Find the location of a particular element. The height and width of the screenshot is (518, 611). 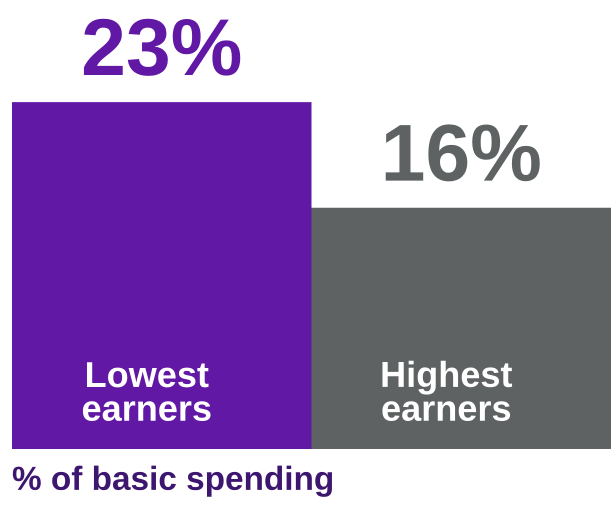

x-tick-label: Highest earners is located at coordinates (447, 391).